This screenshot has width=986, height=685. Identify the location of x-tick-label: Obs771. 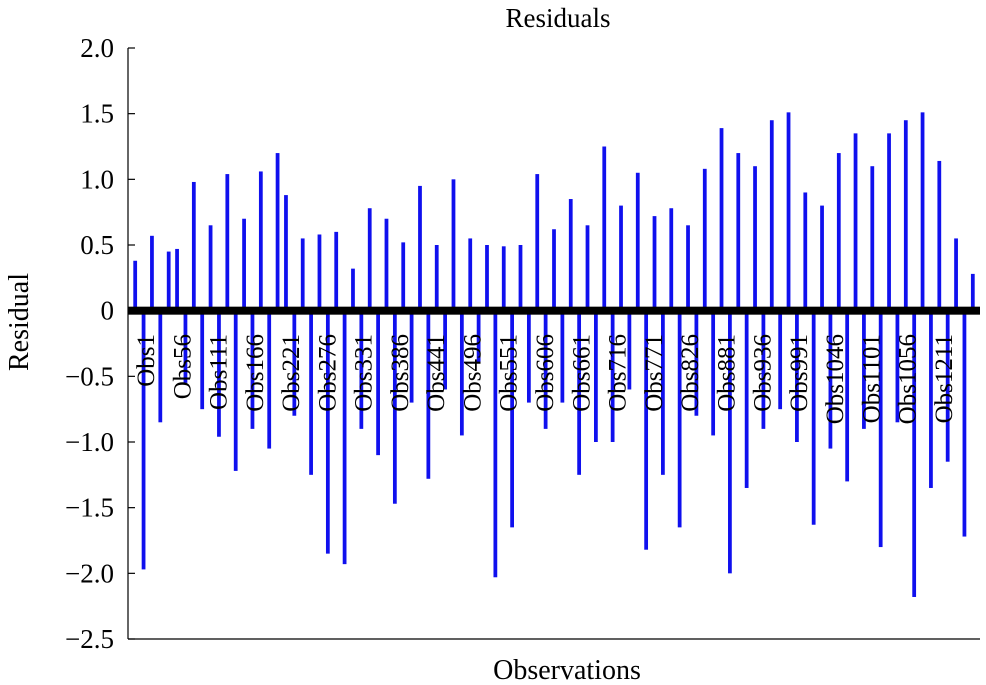
(654, 373).